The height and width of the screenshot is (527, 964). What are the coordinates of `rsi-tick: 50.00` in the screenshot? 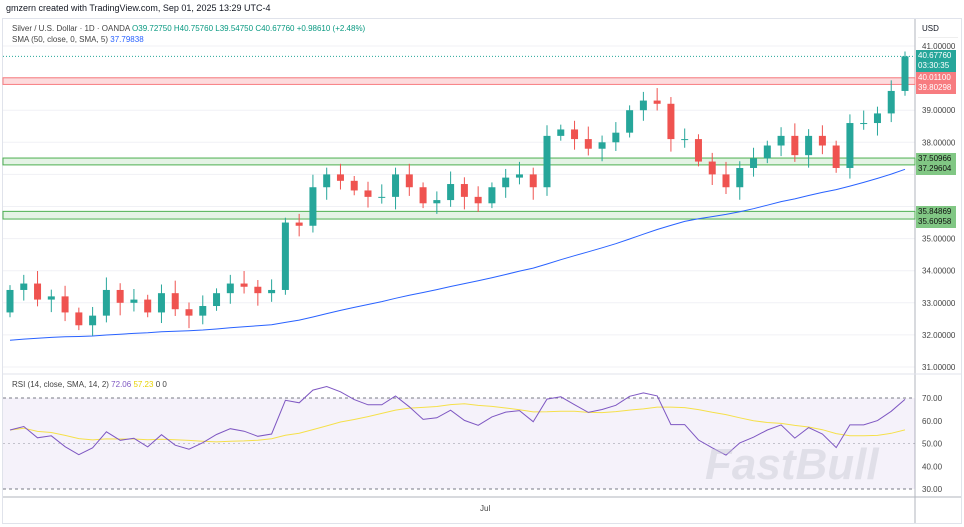 It's located at (932, 444).